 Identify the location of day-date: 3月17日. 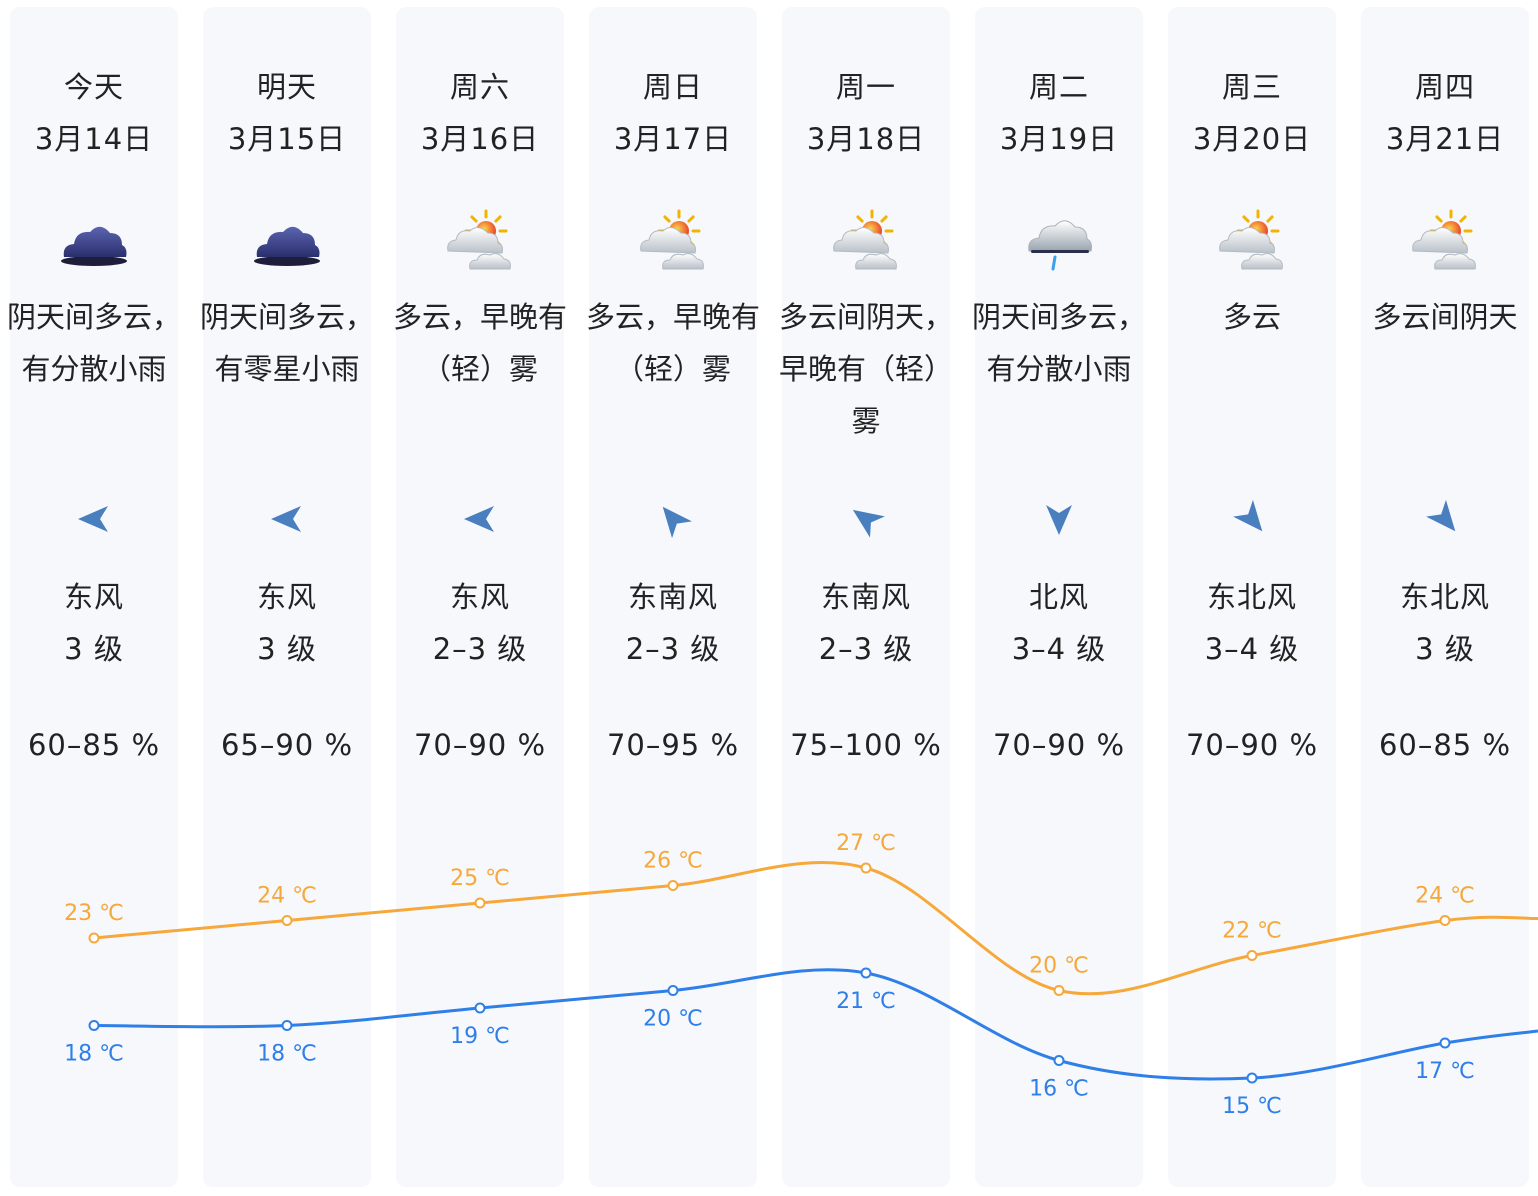
(673, 139).